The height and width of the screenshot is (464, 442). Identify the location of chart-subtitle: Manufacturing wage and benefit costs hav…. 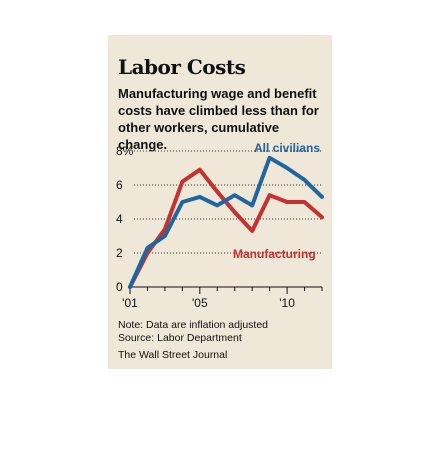
(218, 119).